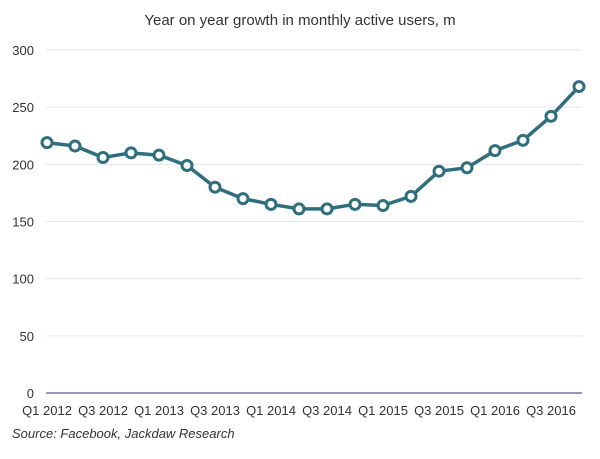 The height and width of the screenshot is (459, 600). Describe the element at coordinates (23, 164) in the screenshot. I see `y-tick-label: 200` at that location.